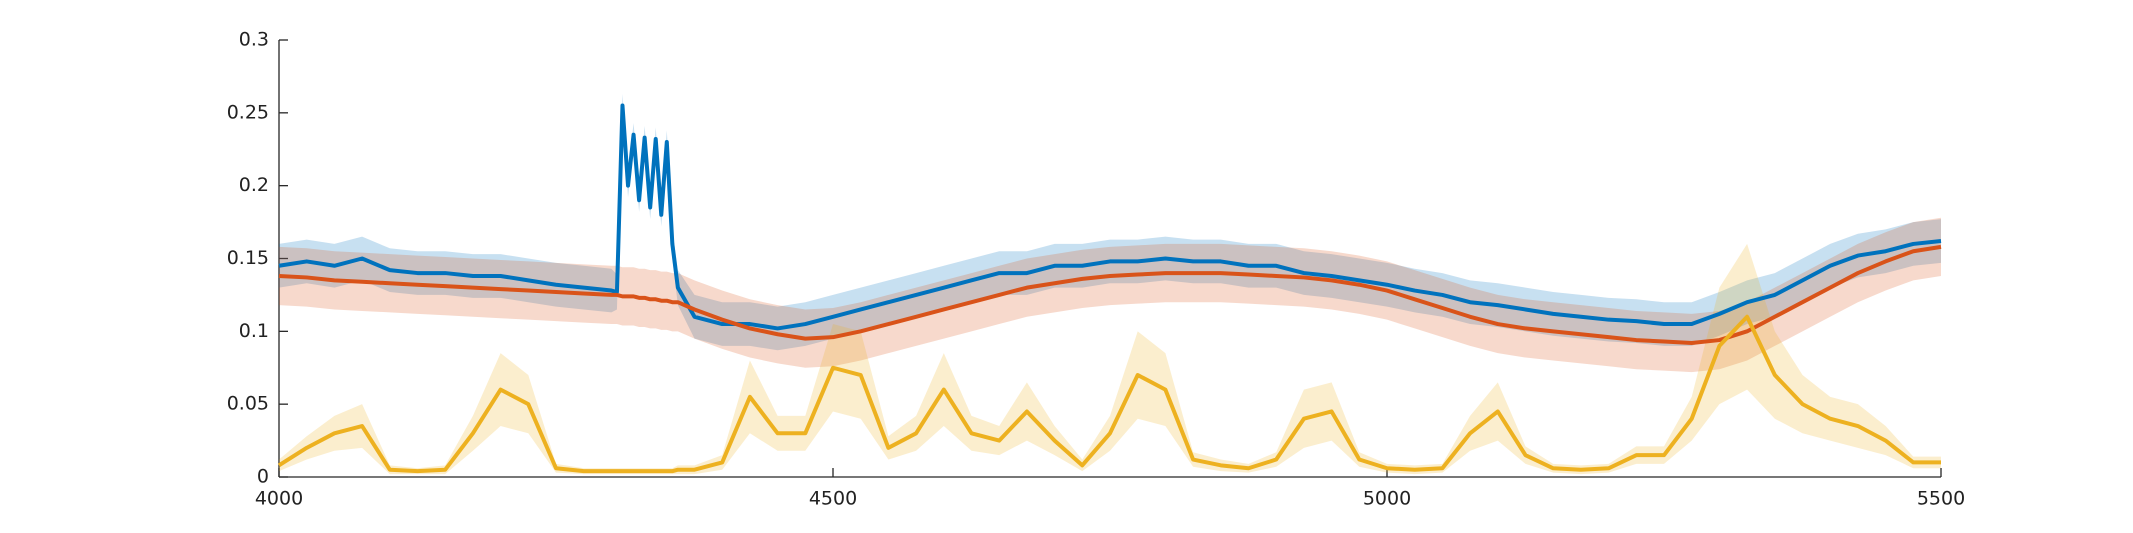 Image resolution: width=2133 pixels, height=533 pixels. What do you see at coordinates (263, 477) in the screenshot?
I see `y-tick-label: 0` at bounding box center [263, 477].